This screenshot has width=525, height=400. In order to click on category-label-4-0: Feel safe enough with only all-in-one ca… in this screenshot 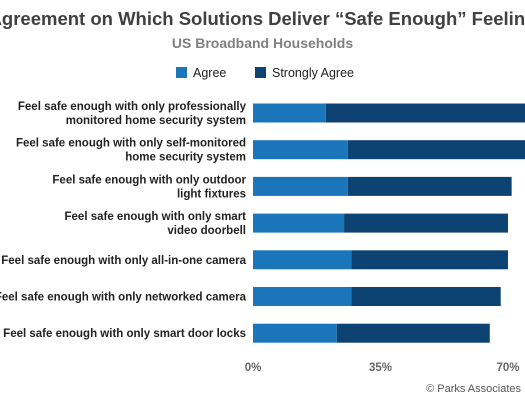, I will do `click(123, 261)`.